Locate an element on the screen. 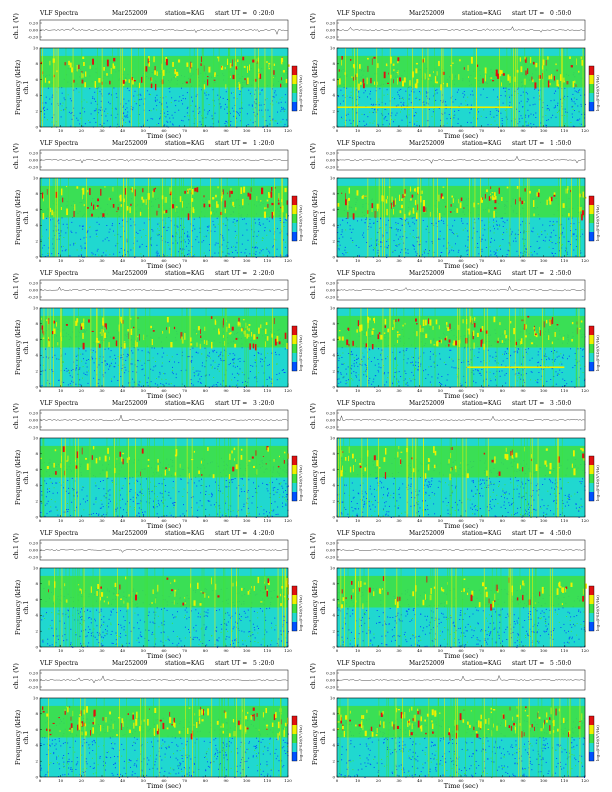 The height and width of the screenshot is (792, 612). ch-tick-label: 0.00 is located at coordinates (33, 159).